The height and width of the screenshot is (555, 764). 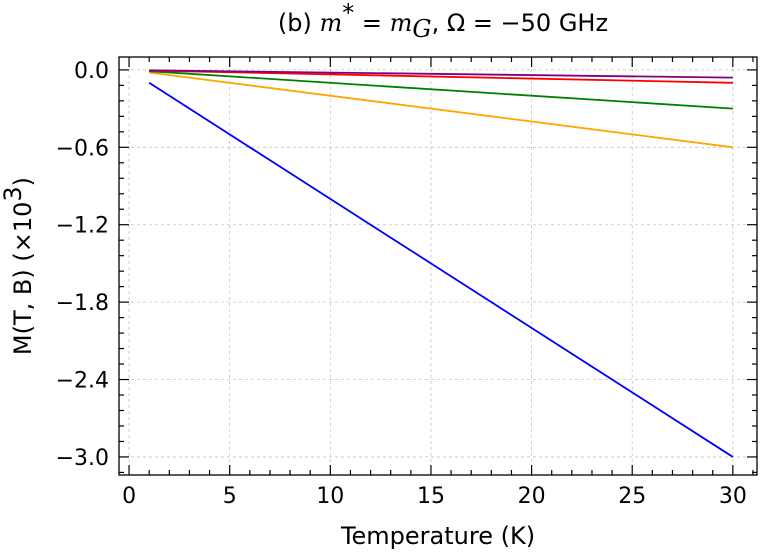 What do you see at coordinates (431, 496) in the screenshot?
I see `x-tick-label: 15` at bounding box center [431, 496].